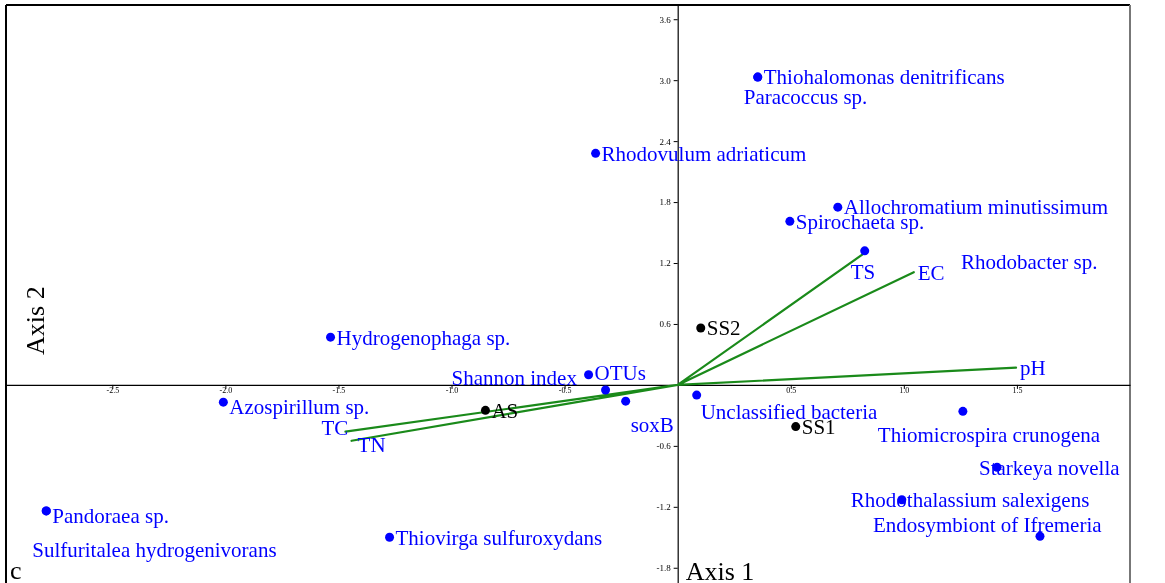  What do you see at coordinates (665, 80) in the screenshot?
I see `y-tick-label: 3.0` at bounding box center [665, 80].